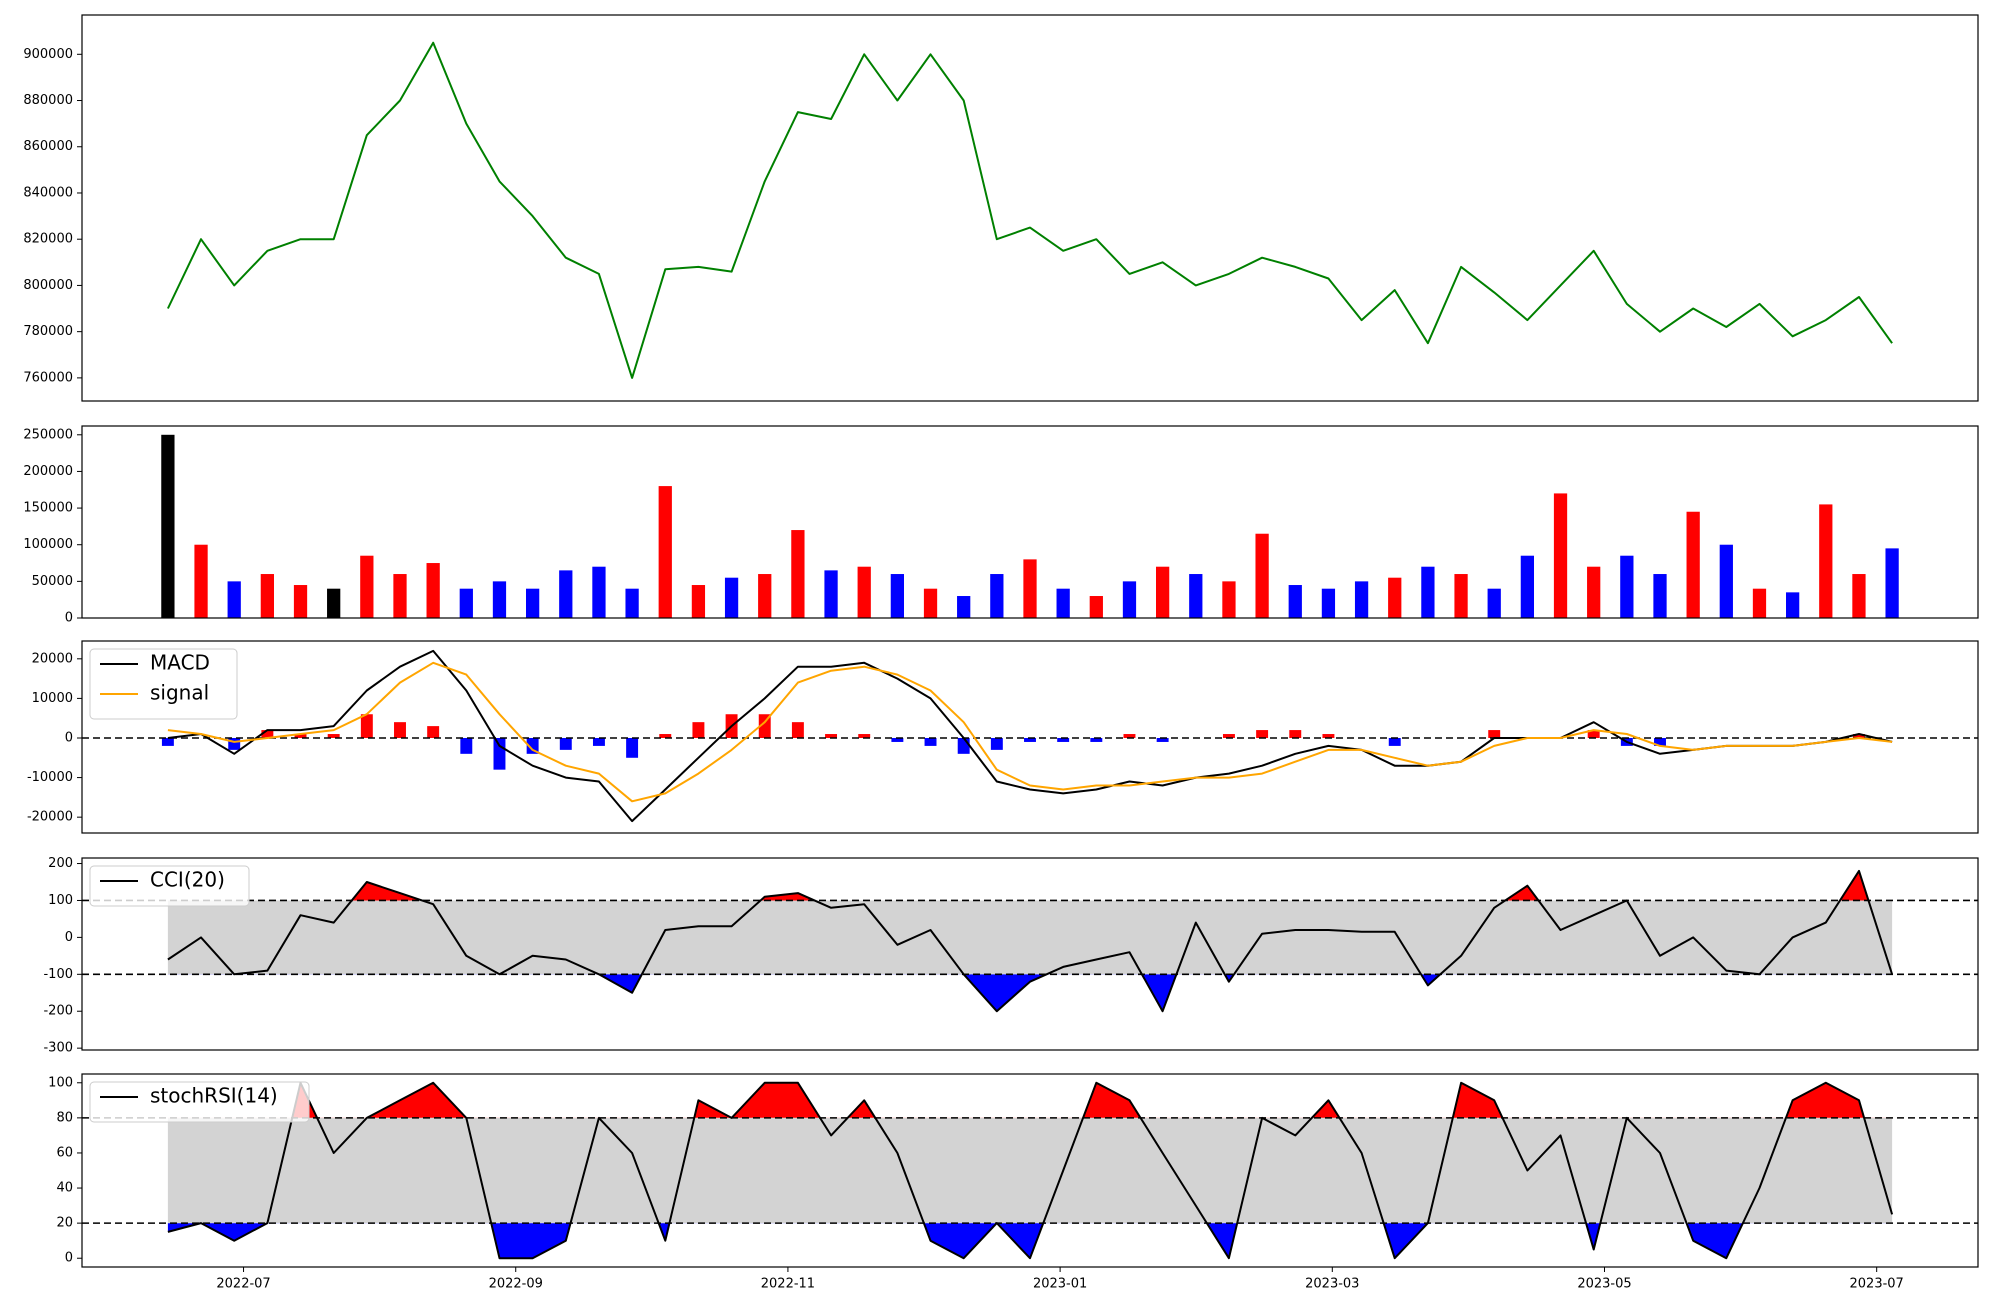 This screenshot has width=2000, height=1300. I want to click on y-tick-label: 760000, so click(48, 377).